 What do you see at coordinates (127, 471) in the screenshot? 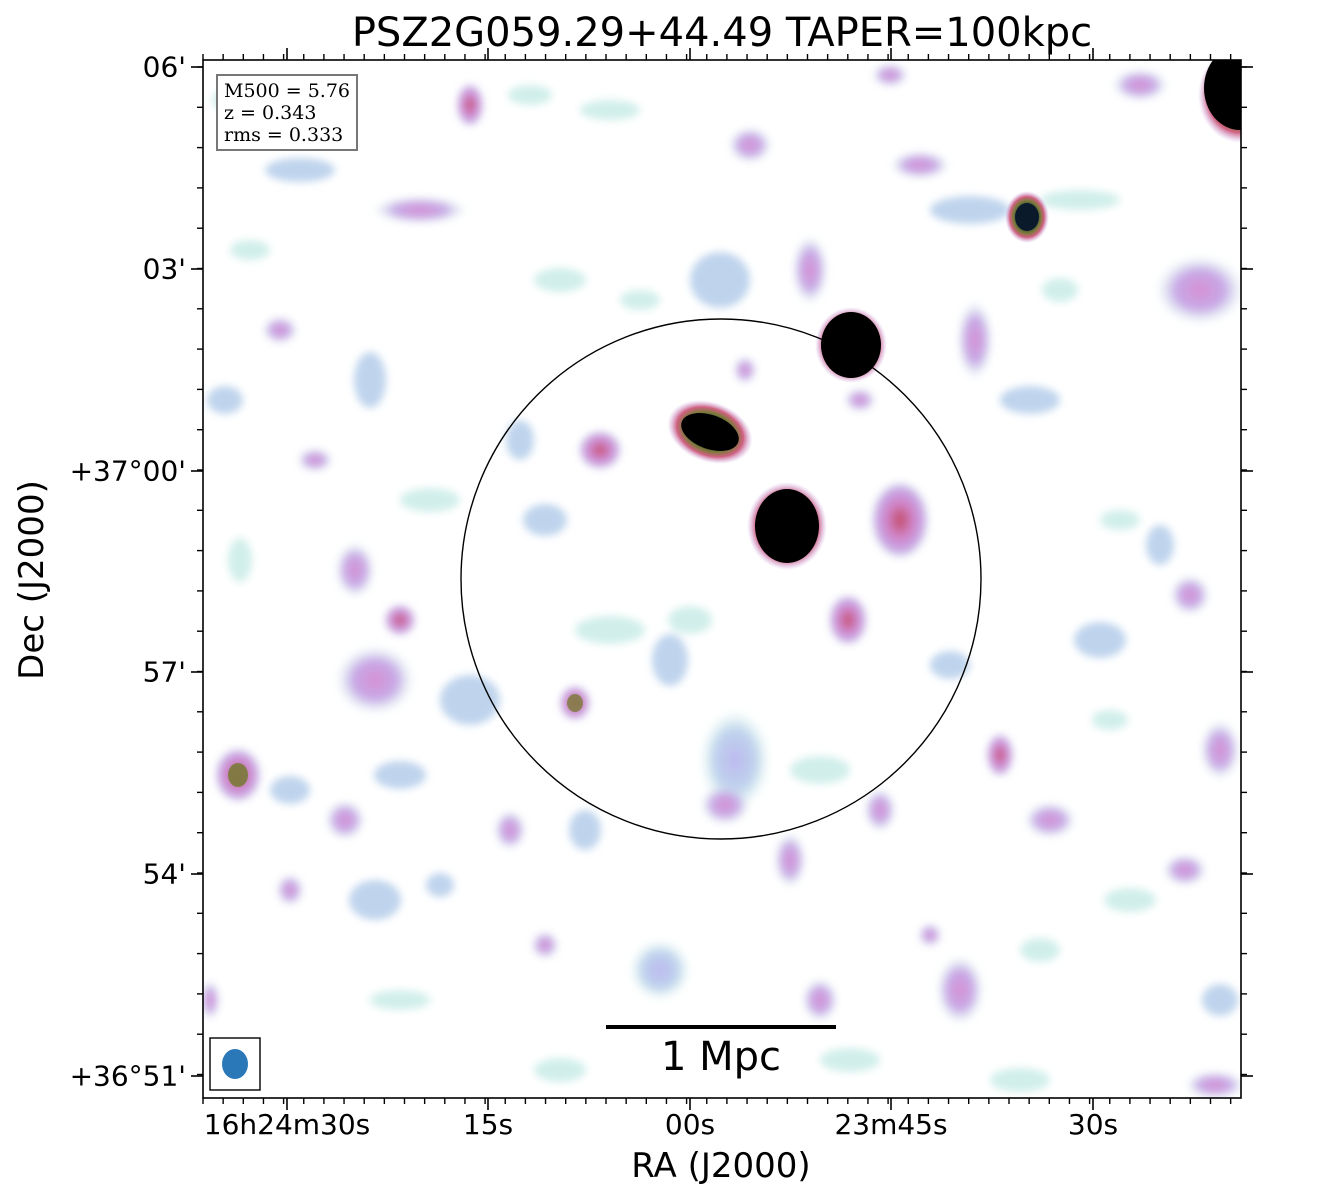
I see `y-tick-label: +37°00'` at bounding box center [127, 471].